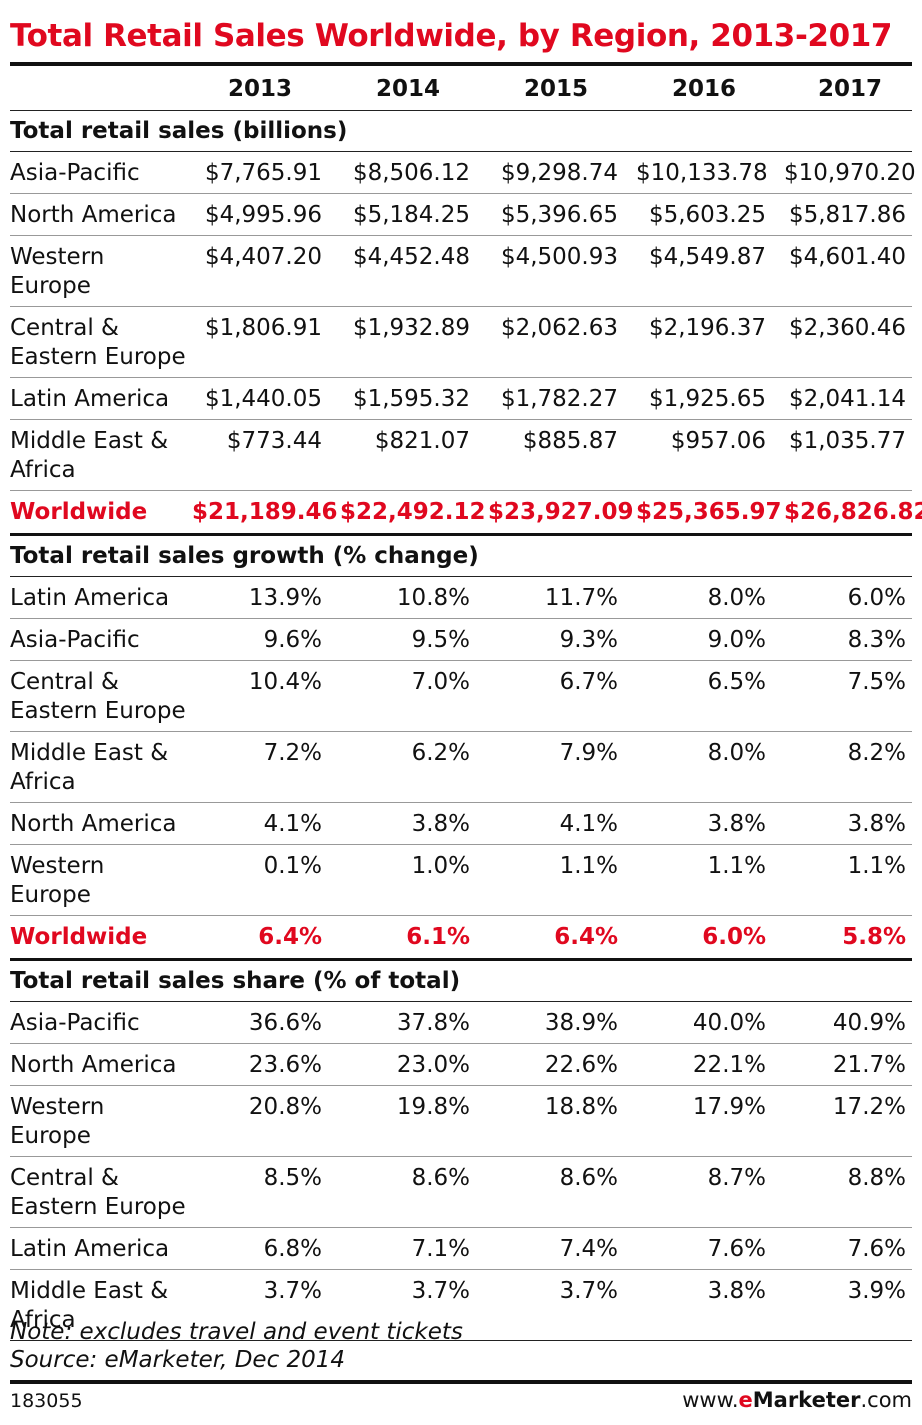 This screenshot has height=1425, width=922. Describe the element at coordinates (797, 1400) in the screenshot. I see `emarketer-logo: www.eMarketer.com` at that location.